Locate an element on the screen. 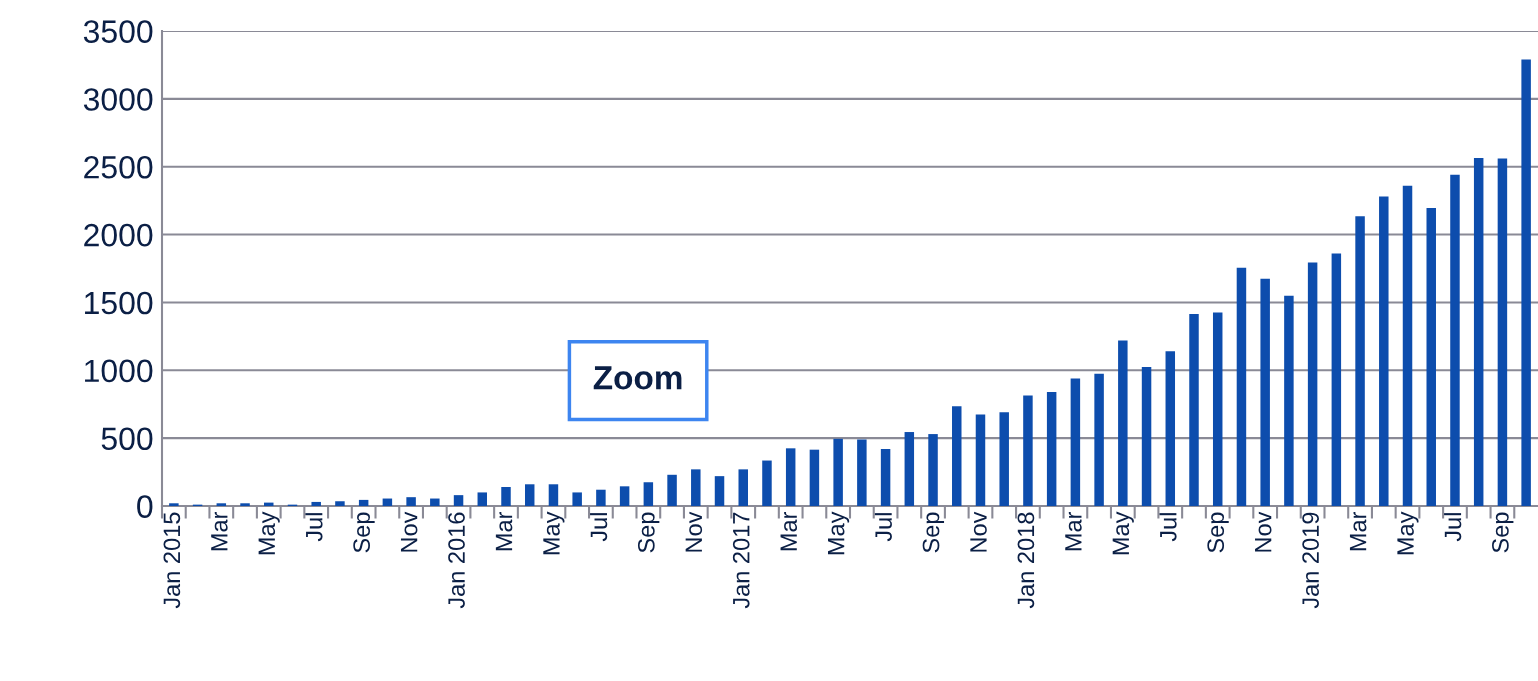  x-tick-label: Jan 2016 is located at coordinates (456, 560).